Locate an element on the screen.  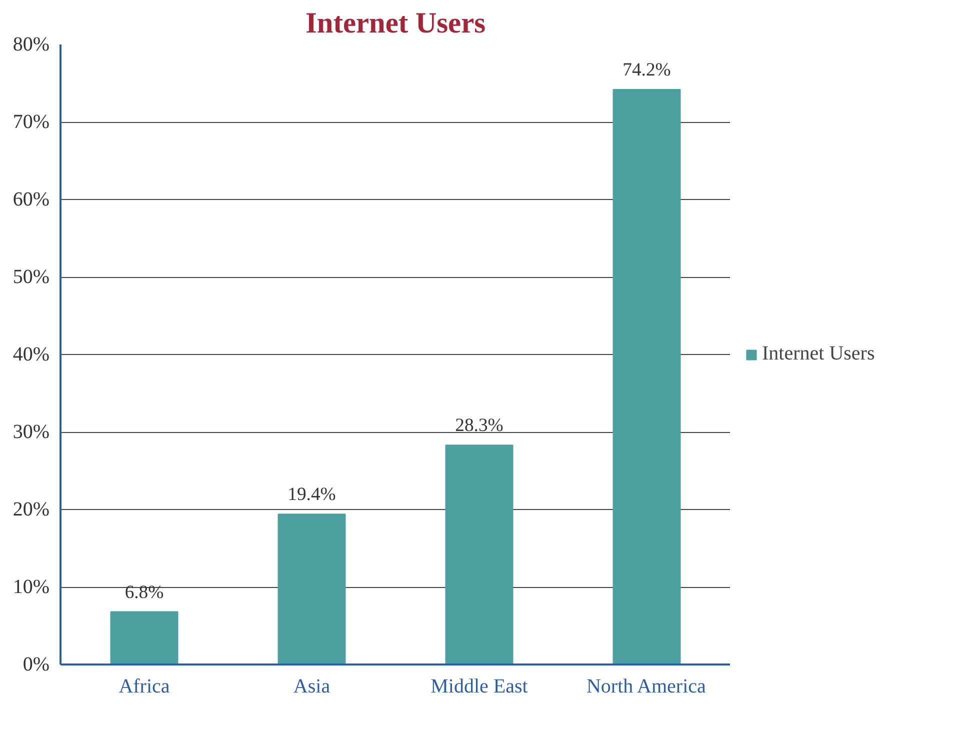
y-tick-label: 40% is located at coordinates (31, 355).